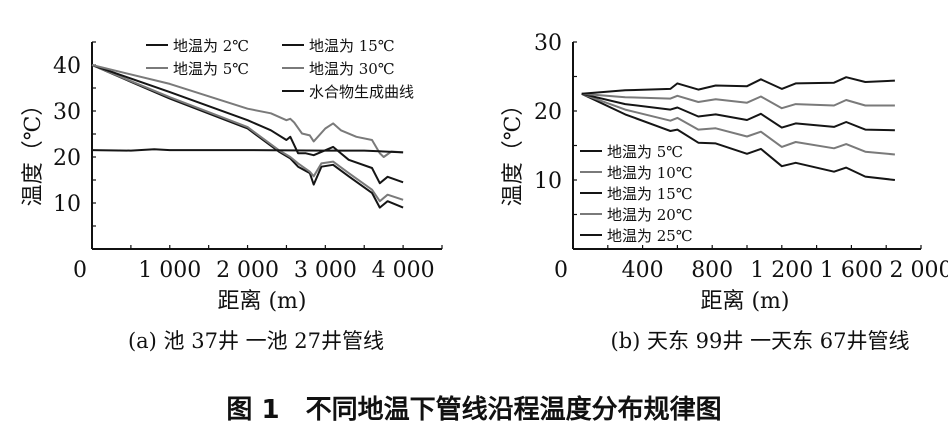 This screenshot has width=948, height=448. I want to click on legend-label: 地温为 20℃, so click(650, 215).